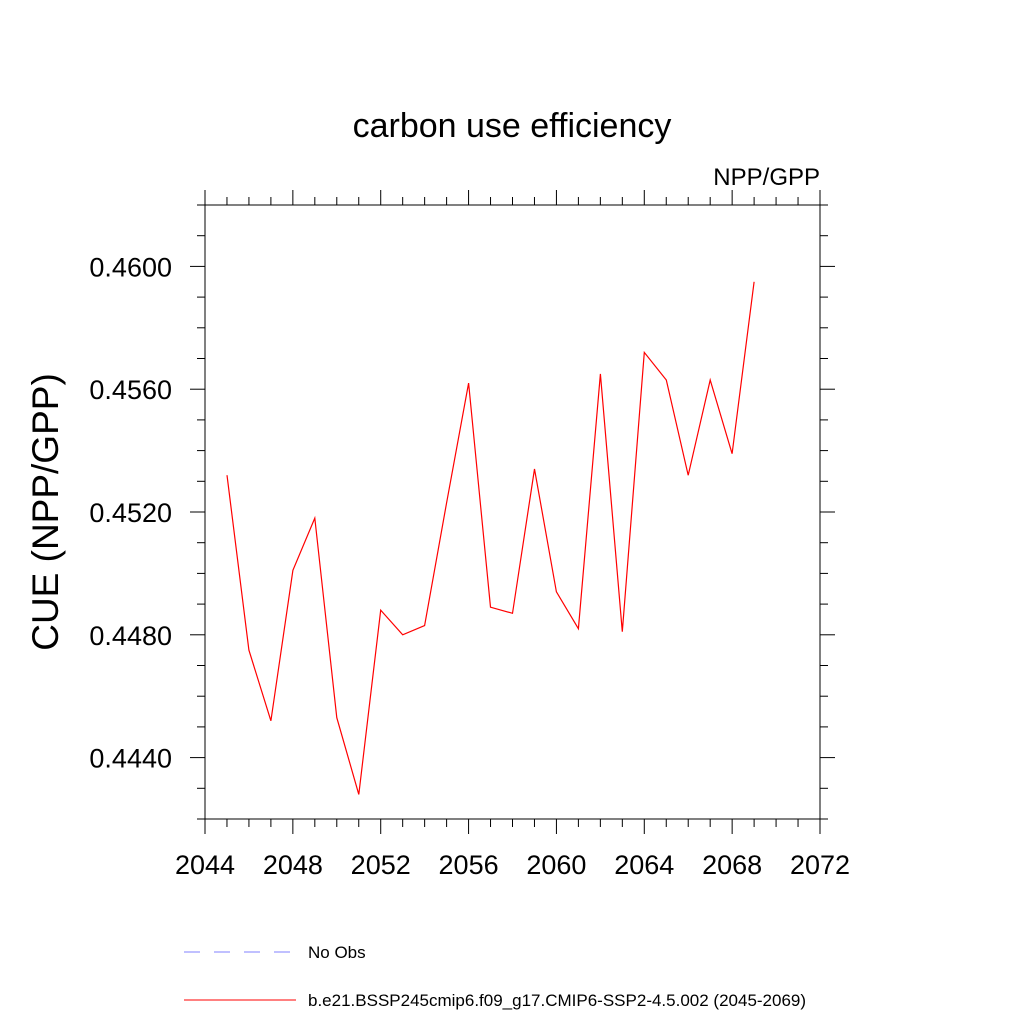  What do you see at coordinates (130, 267) in the screenshot?
I see `y-tick-label: 0.4600` at bounding box center [130, 267].